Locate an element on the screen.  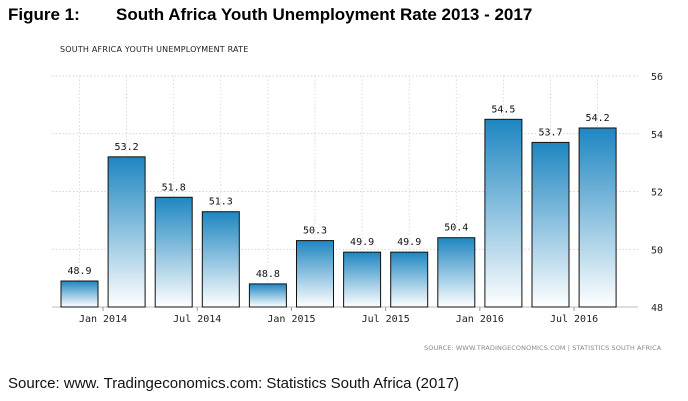
x-tick-label: Jan 2016 is located at coordinates (480, 319).